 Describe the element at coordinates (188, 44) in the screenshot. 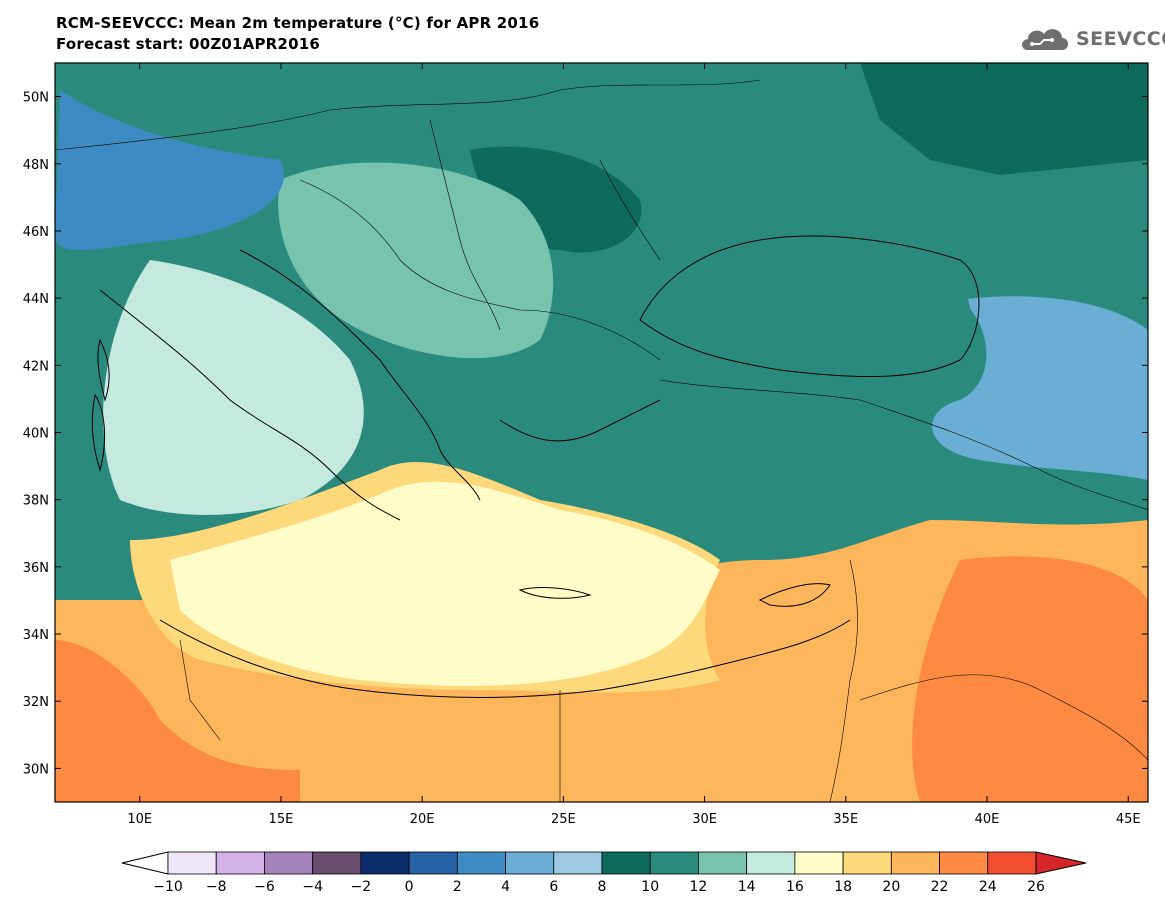

I see `map-subtitle: Forecast start: 00Z01APR2016` at that location.